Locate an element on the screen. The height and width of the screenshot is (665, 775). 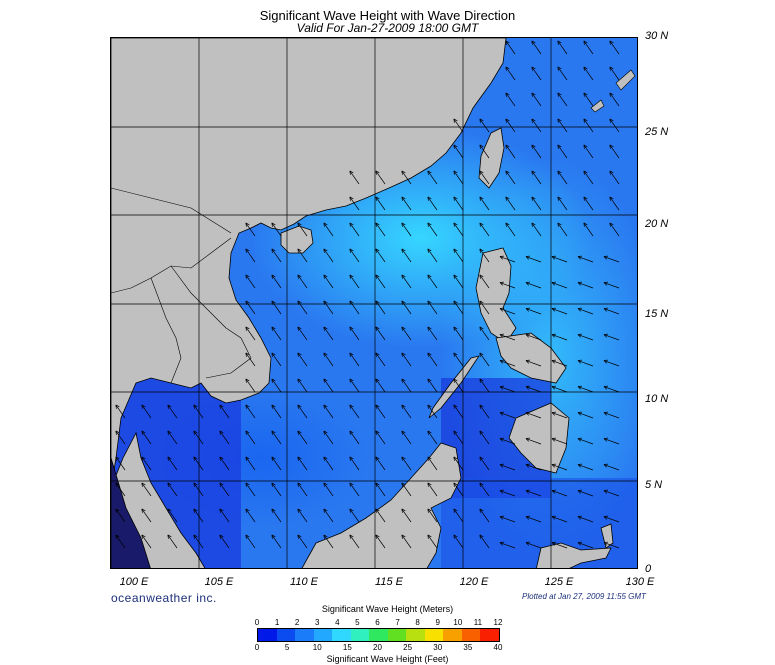
lon-label-105e: 105 E is located at coordinates (219, 582).